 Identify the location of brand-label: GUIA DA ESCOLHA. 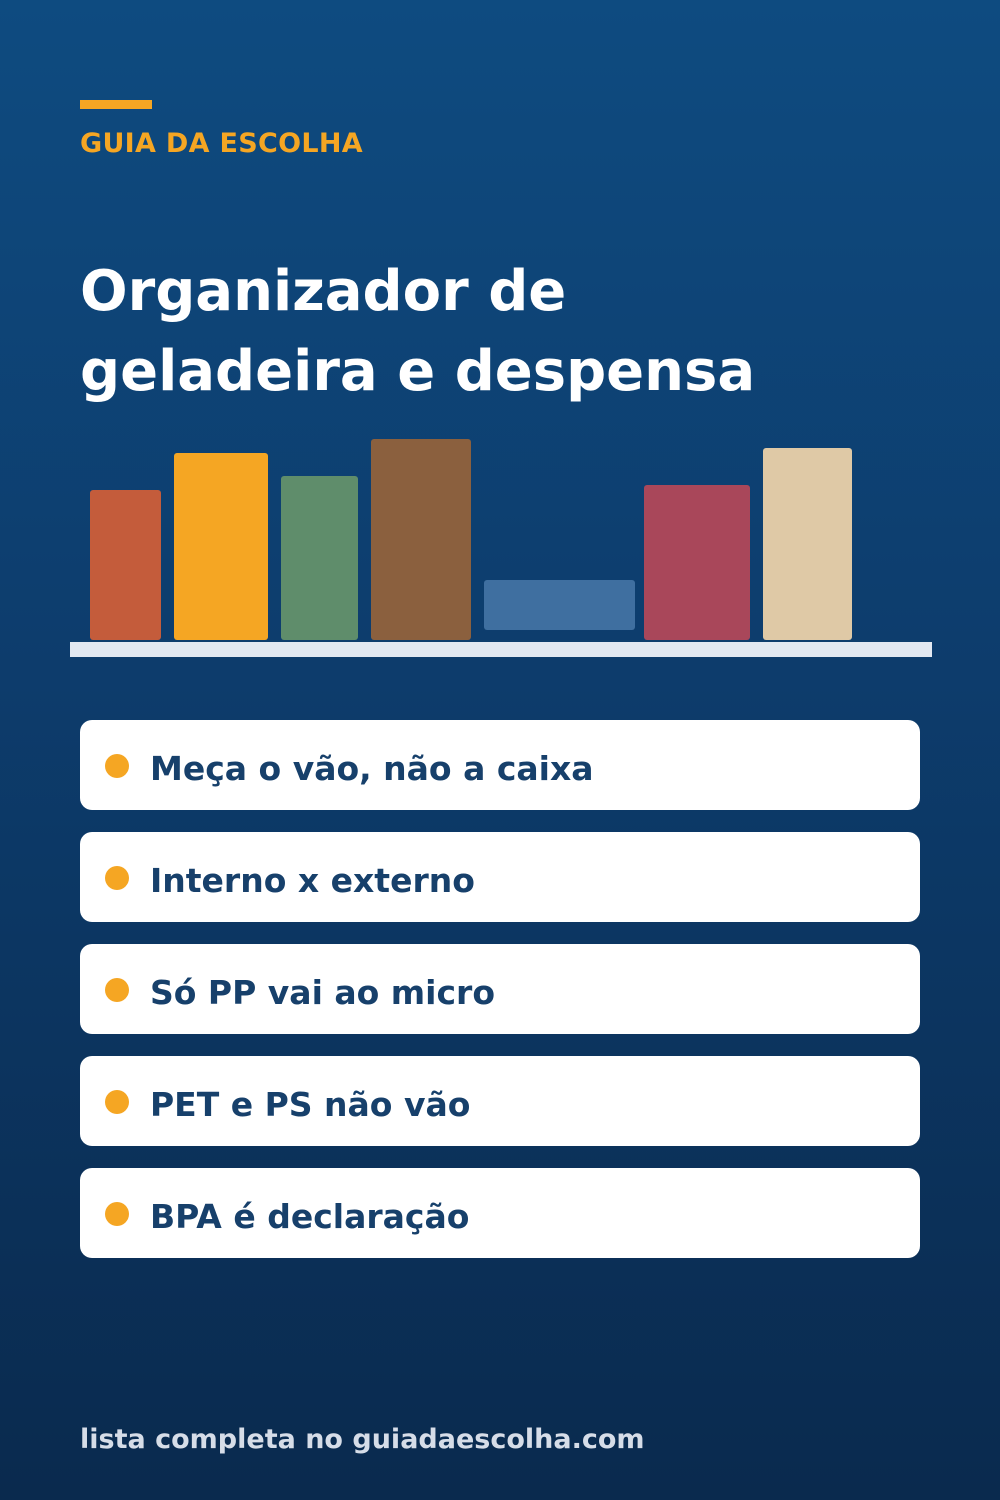
(221, 143).